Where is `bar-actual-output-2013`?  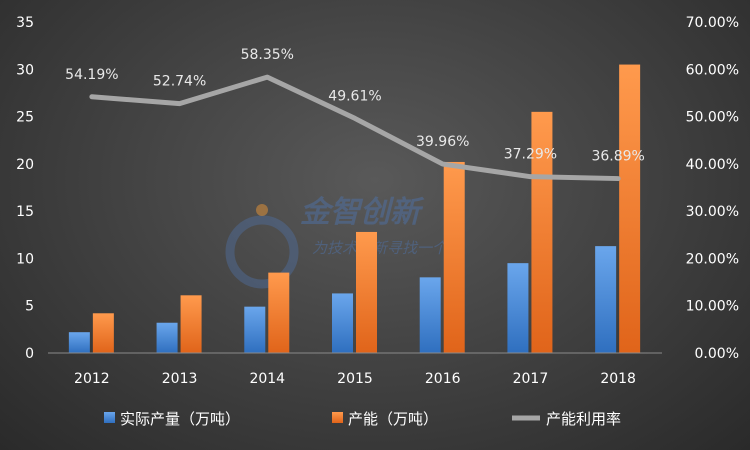
bar-actual-output-2013 is located at coordinates (167, 337).